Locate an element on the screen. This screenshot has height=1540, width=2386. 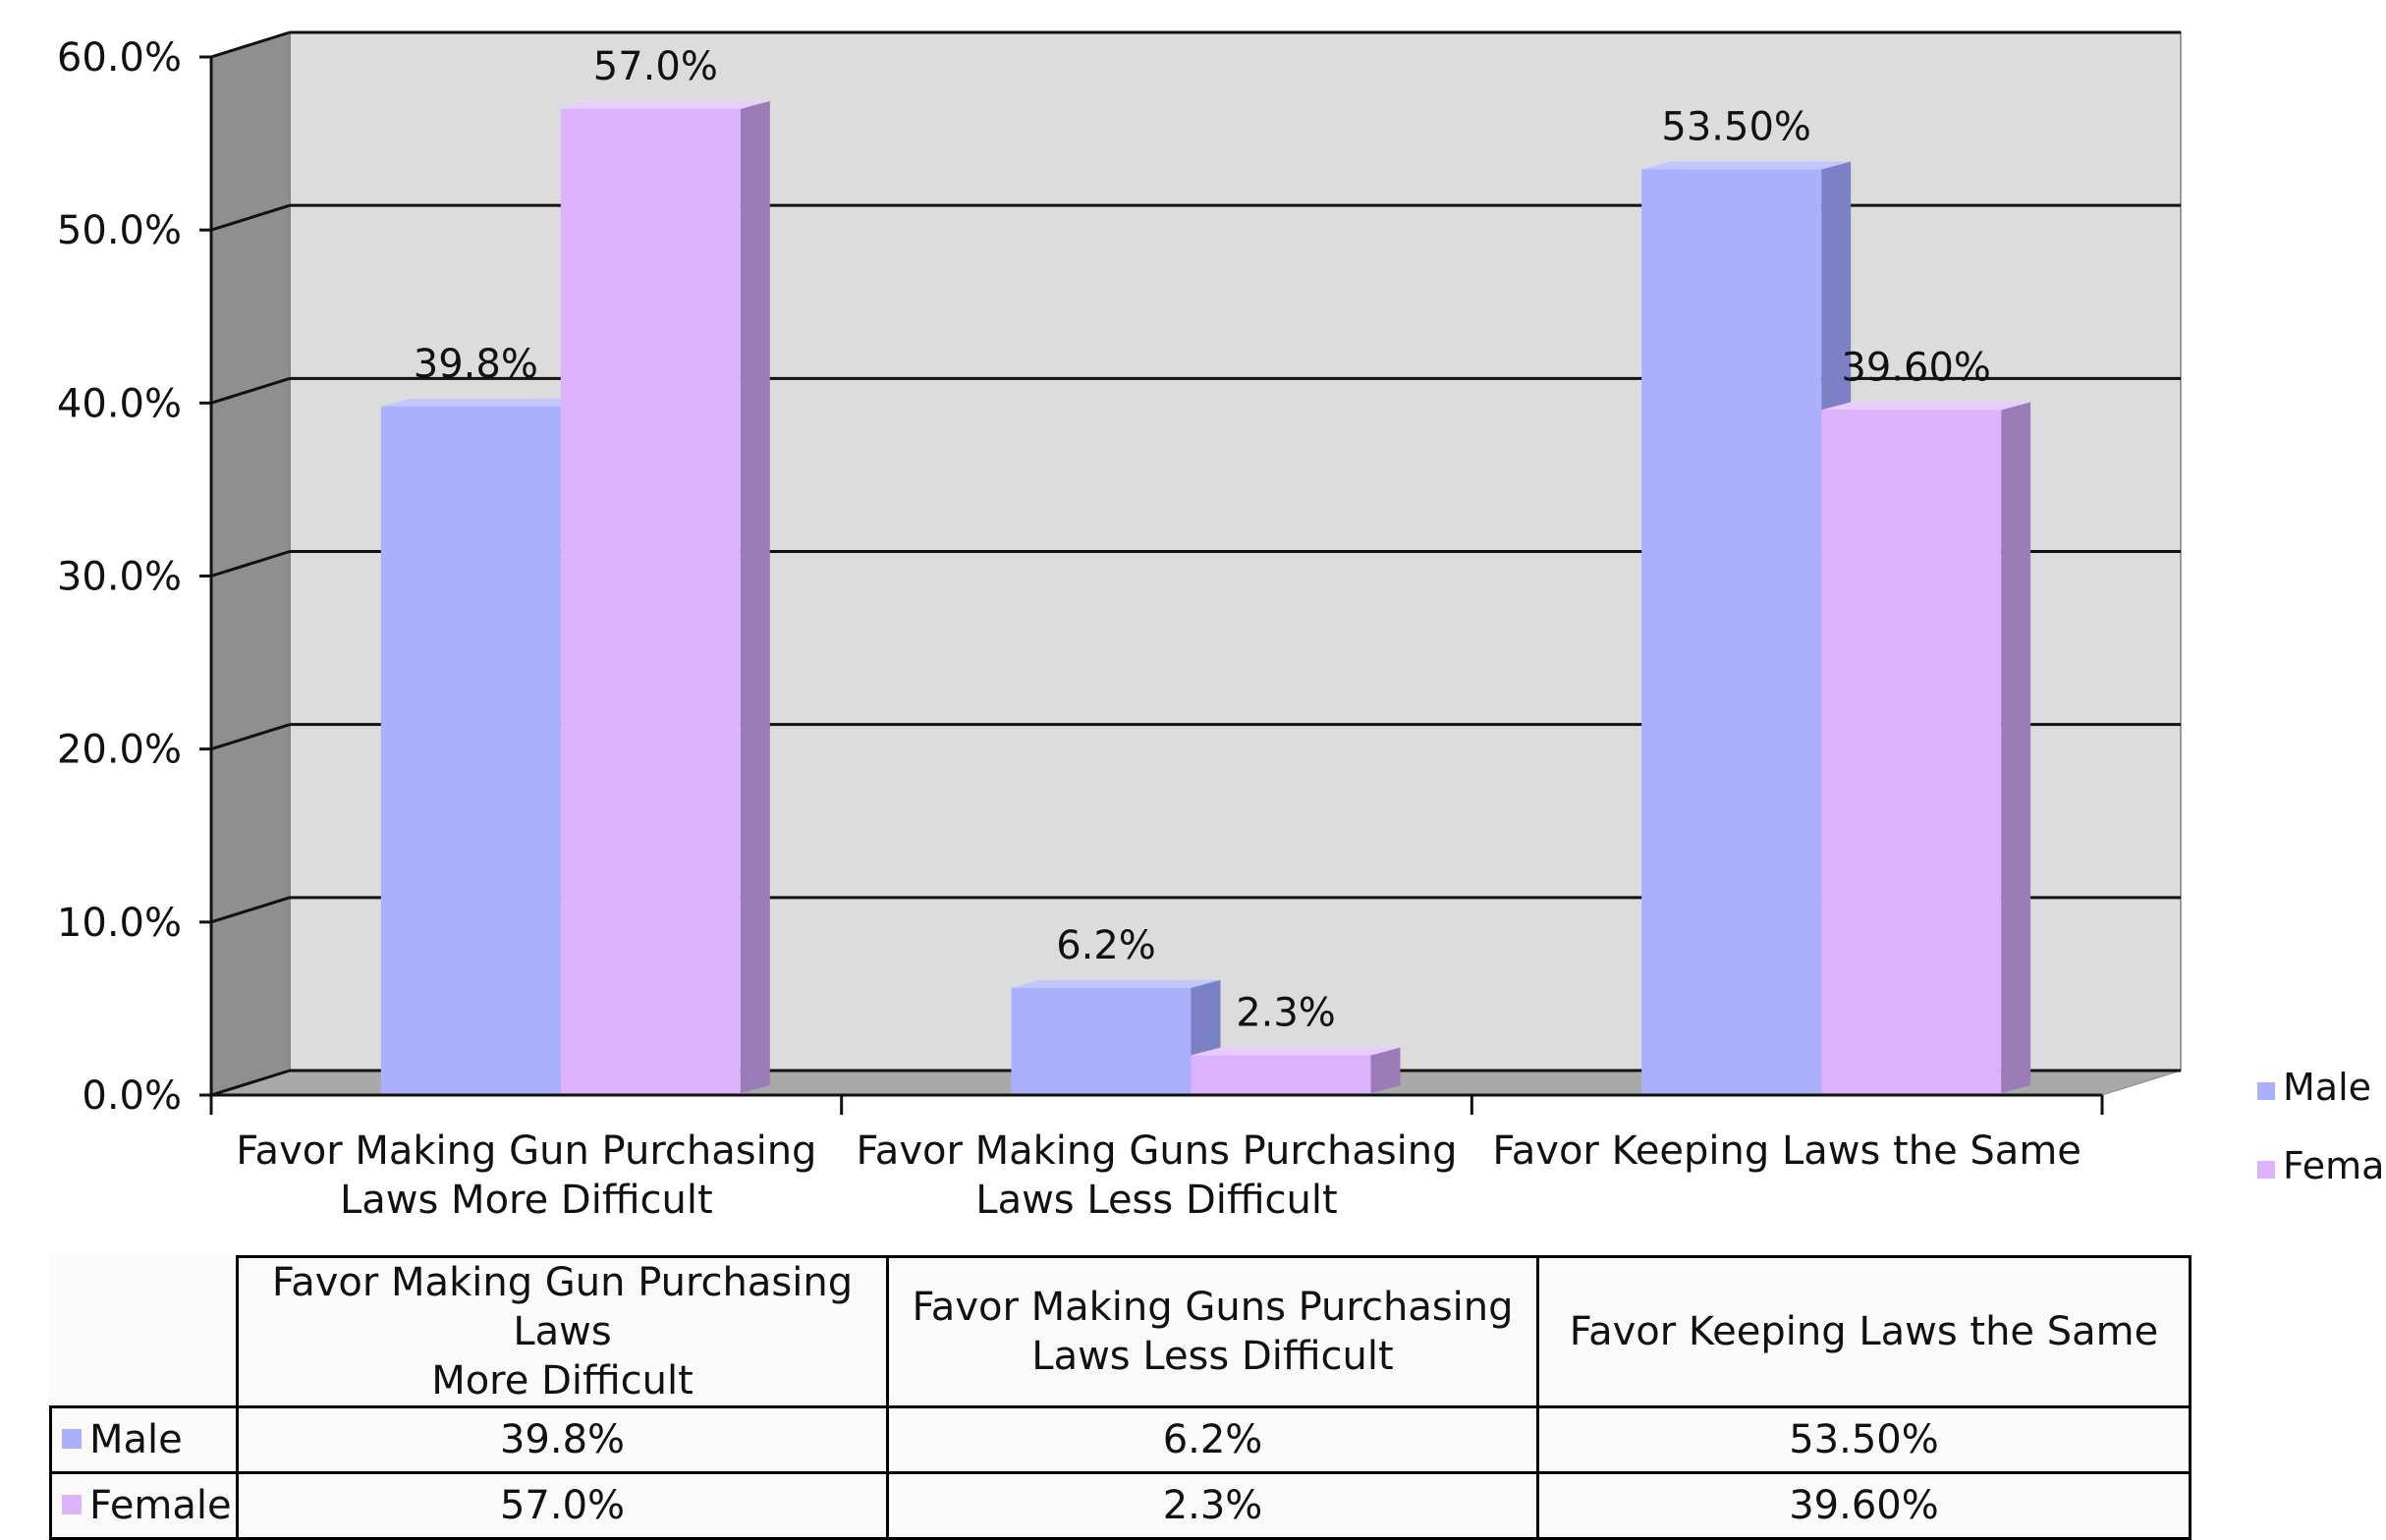
table-header-line: Favor Making Gun Purchasing Laws is located at coordinates (563, 1307).